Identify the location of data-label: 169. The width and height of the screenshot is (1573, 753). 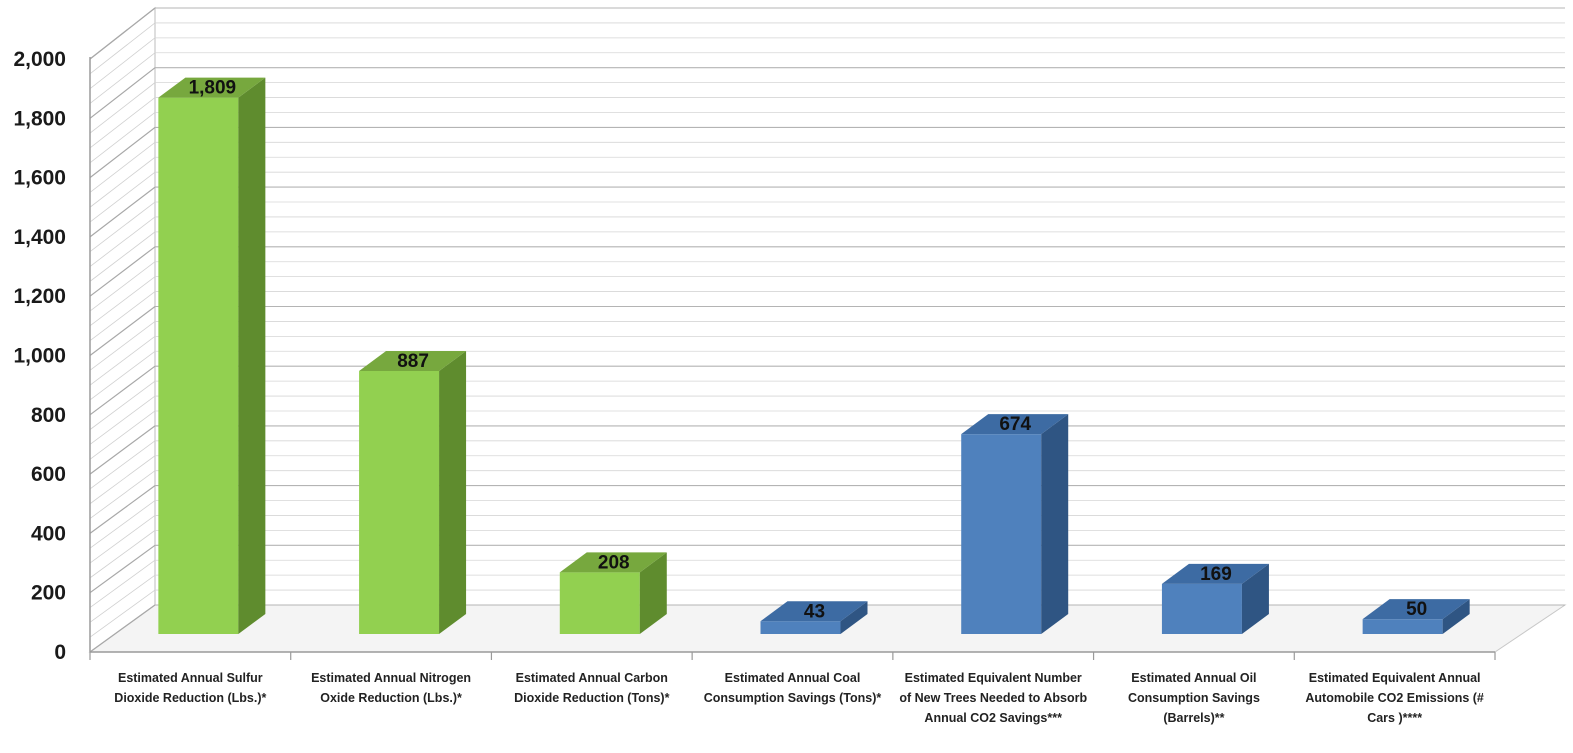
(1216, 574).